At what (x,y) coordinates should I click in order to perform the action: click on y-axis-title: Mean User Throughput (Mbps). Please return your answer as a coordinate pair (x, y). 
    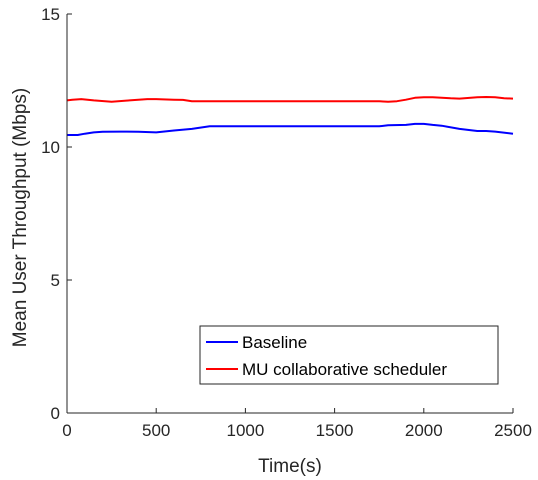
    Looking at the image, I should click on (20, 217).